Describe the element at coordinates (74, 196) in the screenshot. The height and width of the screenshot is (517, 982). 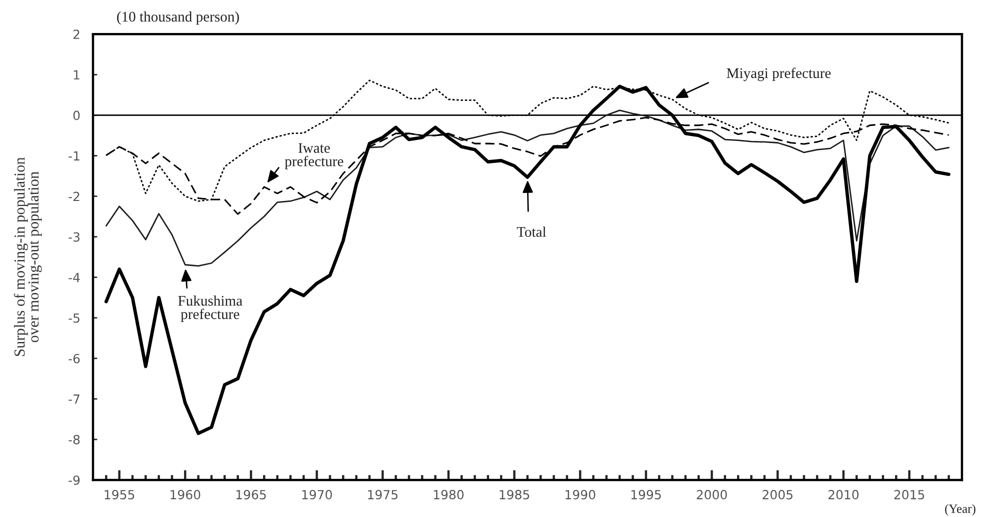
I see `y-tick-label: -2` at that location.